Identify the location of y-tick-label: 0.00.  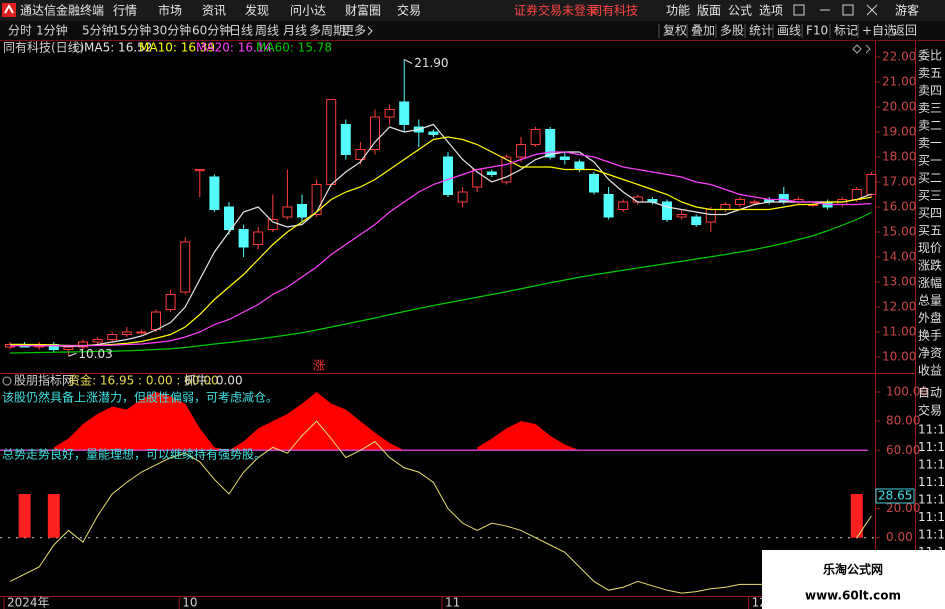
(899, 537).